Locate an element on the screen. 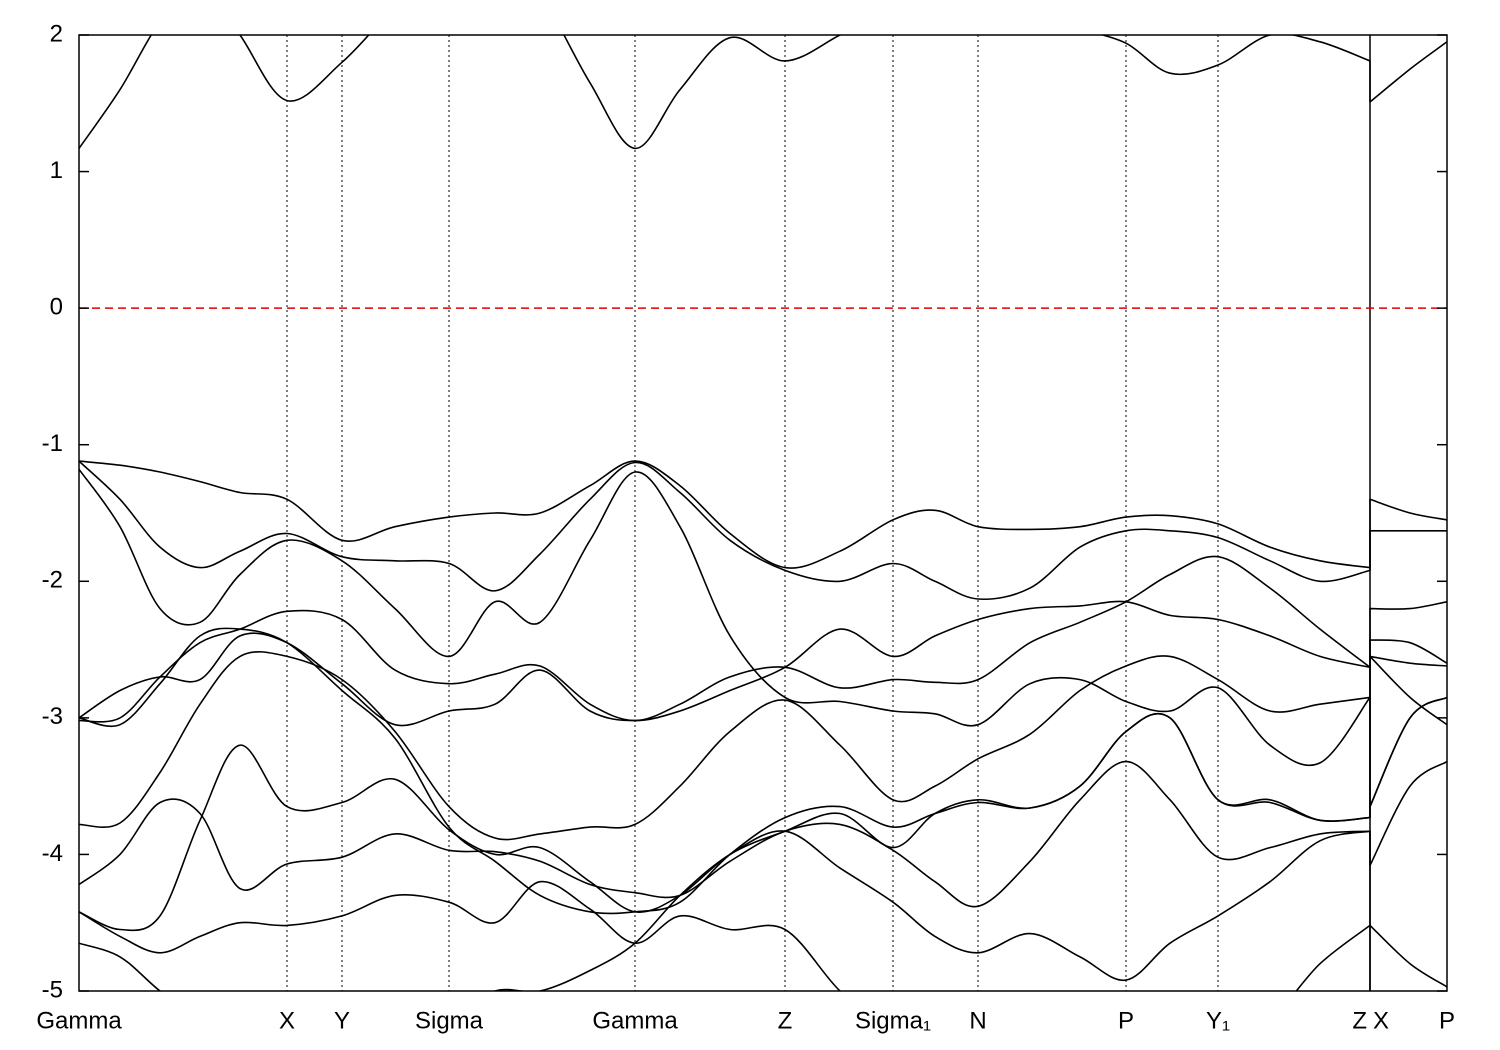 The image size is (1500, 1050). y-tick-label: -3 is located at coordinates (52, 716).